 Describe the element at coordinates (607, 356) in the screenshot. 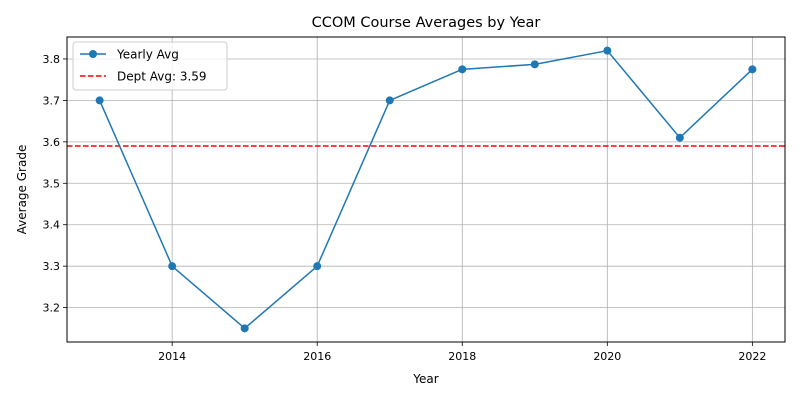

I see `x-tick-label: 2020` at that location.